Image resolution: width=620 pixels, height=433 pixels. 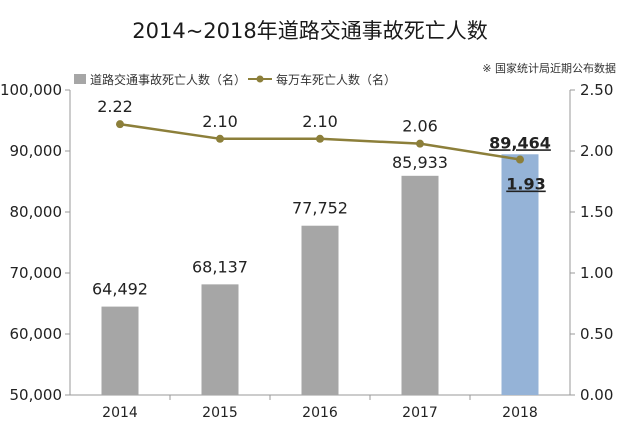 What do you see at coordinates (596, 151) in the screenshot?
I see `y-right-tick-label: 2.00` at bounding box center [596, 151].